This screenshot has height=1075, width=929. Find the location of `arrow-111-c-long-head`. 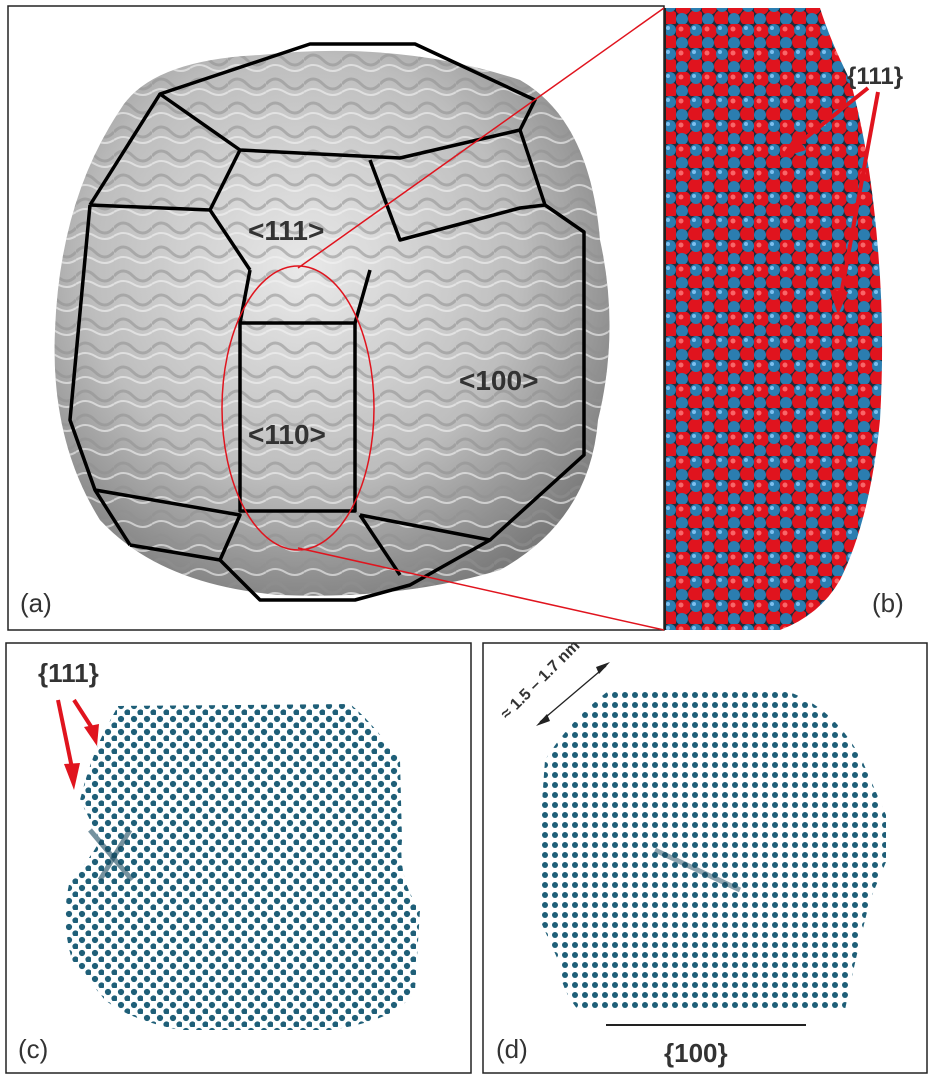

arrow-111-c-long-head is located at coordinates (72, 776).